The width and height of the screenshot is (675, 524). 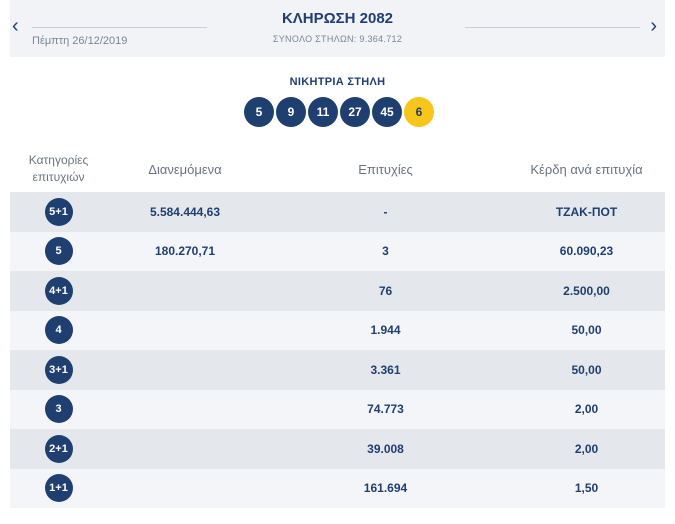 What do you see at coordinates (337, 449) in the screenshot?
I see `table-row: 2+1 39.008 2,00` at bounding box center [337, 449].